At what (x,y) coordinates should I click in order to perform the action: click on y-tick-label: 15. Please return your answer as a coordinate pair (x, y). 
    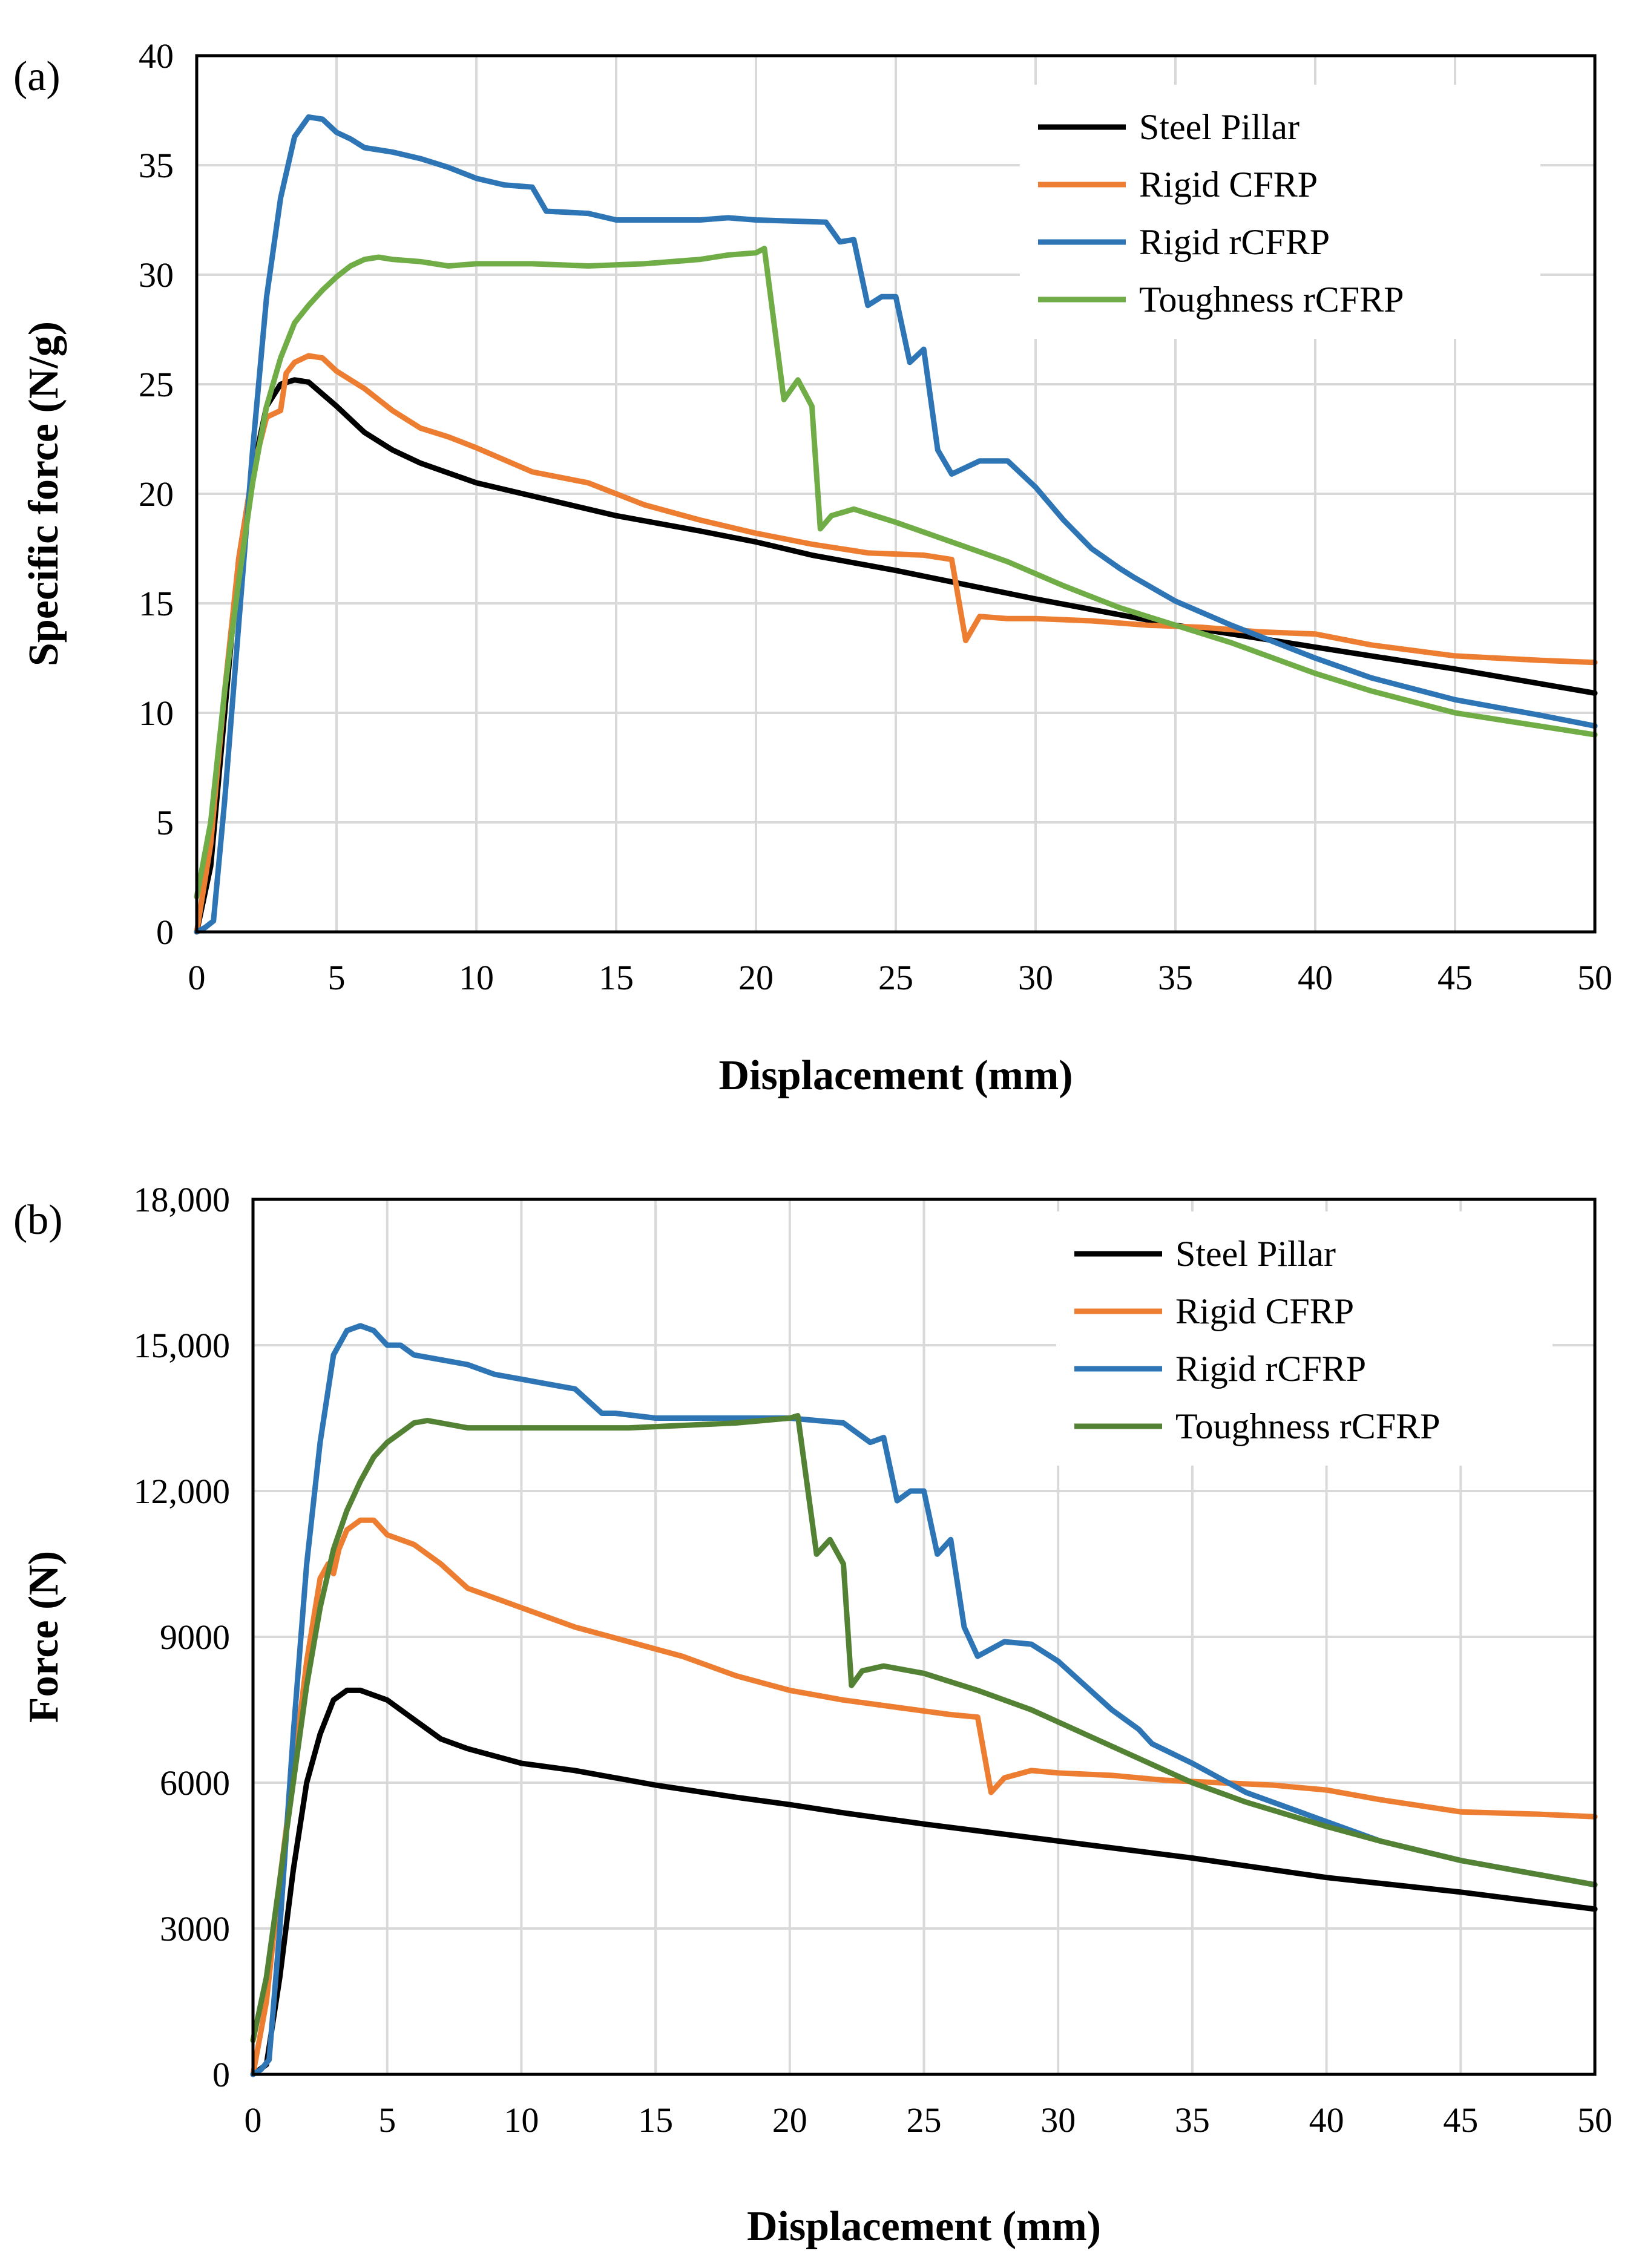
    Looking at the image, I should click on (156, 604).